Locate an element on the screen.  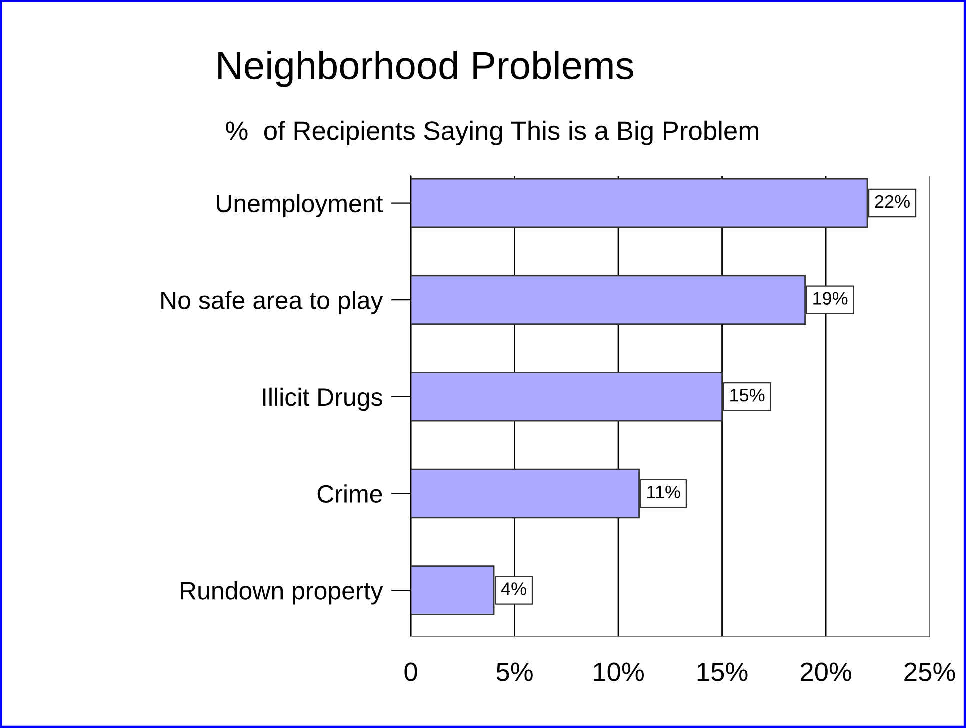
x-tick-label: 20% is located at coordinates (826, 672).